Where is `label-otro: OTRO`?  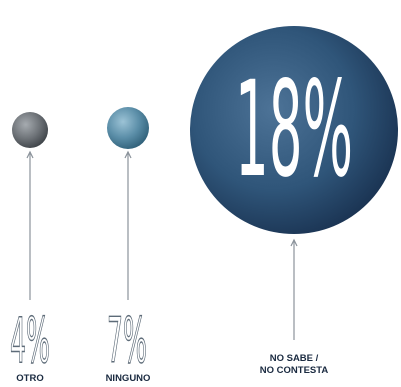
label-otro: OTRO is located at coordinates (29, 378).